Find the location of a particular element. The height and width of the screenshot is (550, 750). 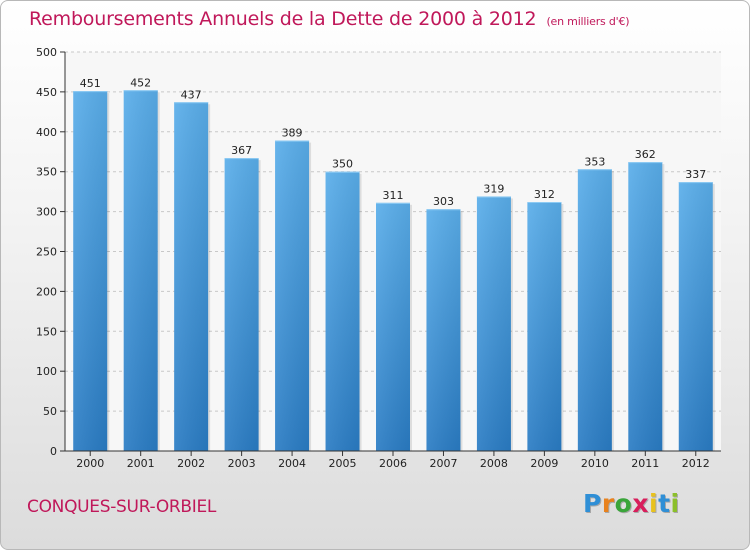

x-tick-label: 2011 is located at coordinates (645, 463).